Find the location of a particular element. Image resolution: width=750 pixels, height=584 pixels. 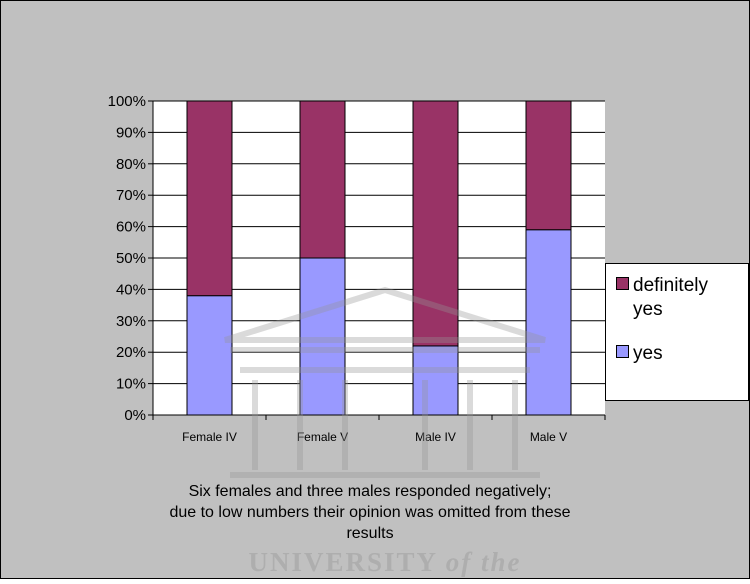

bar-yes-male-v is located at coordinates (548, 322).